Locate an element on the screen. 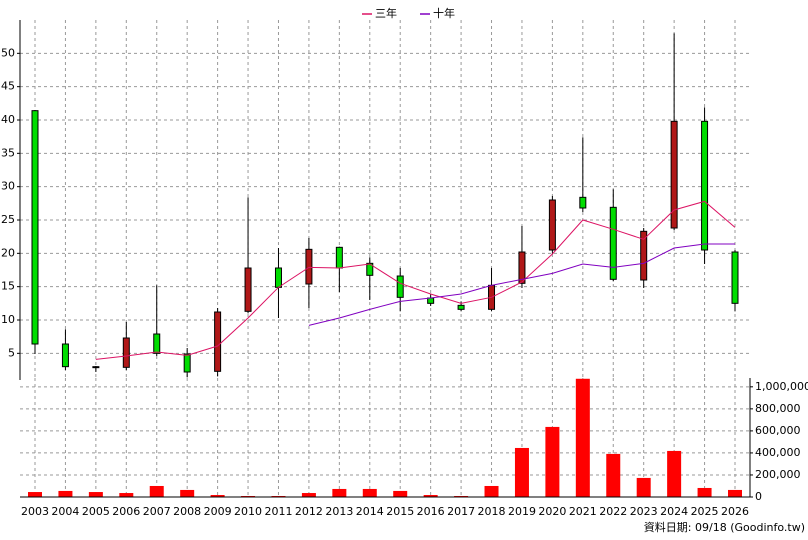 This screenshot has height=540, width=808. x-tick-label: 2008 is located at coordinates (187, 511).